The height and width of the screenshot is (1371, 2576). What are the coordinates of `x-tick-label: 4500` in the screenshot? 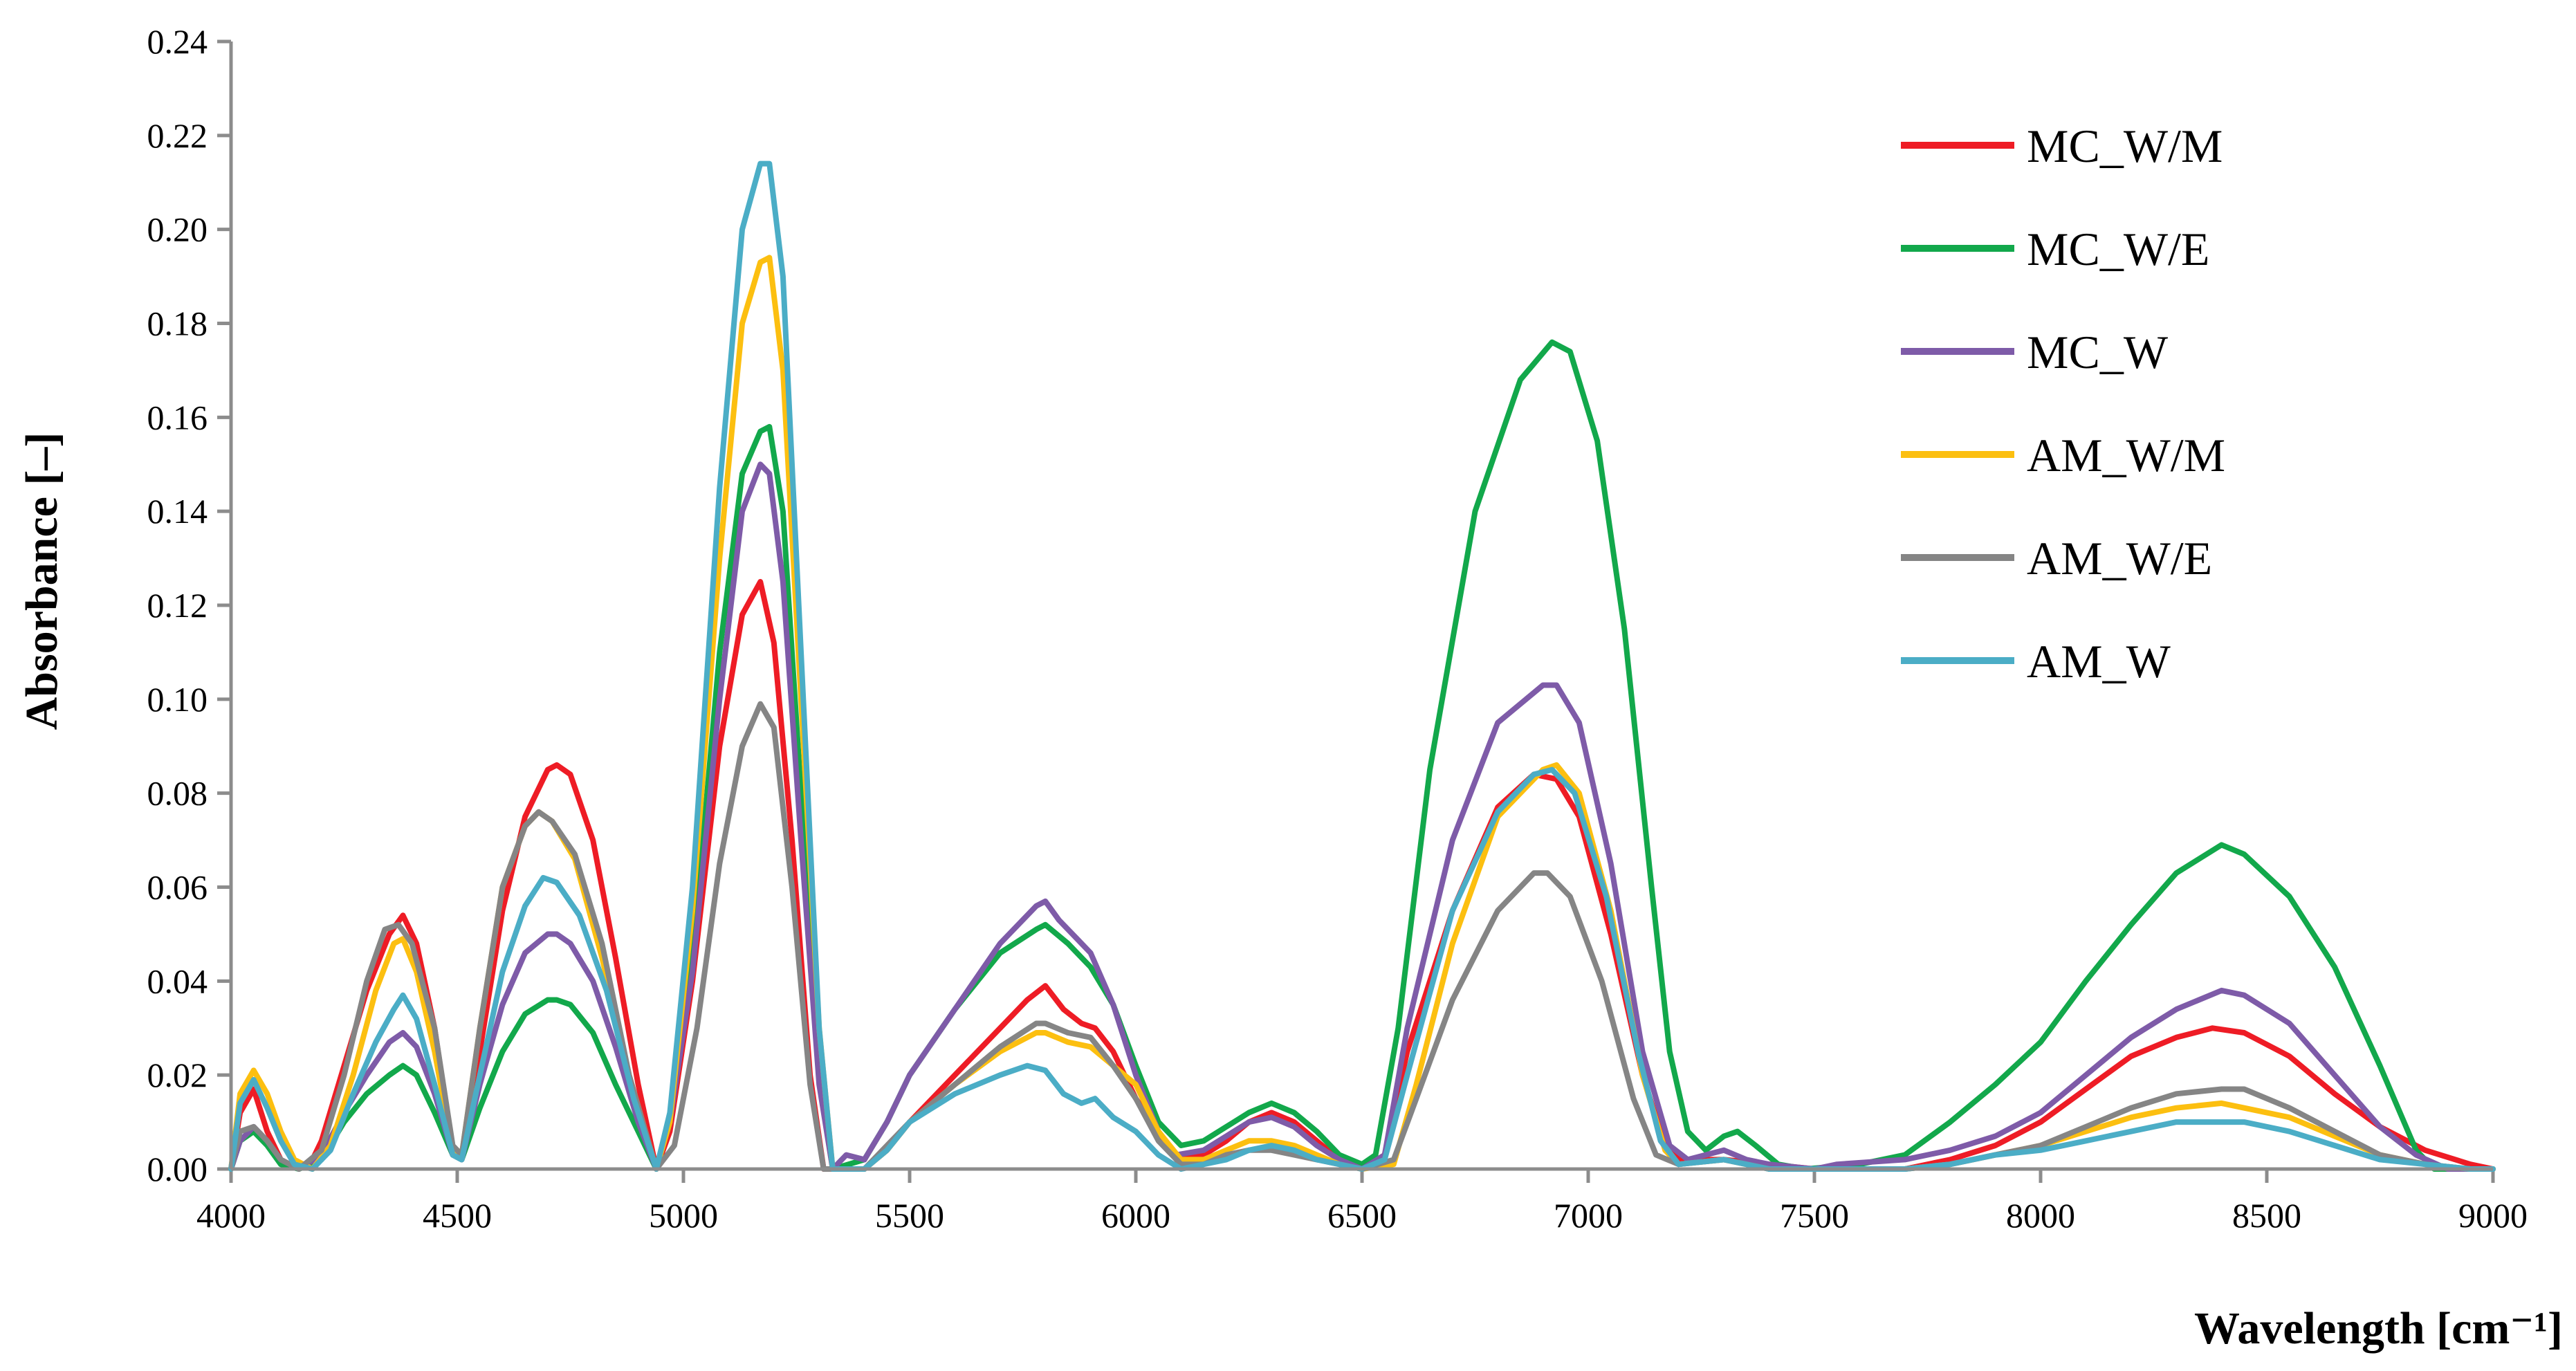 It's located at (457, 1216).